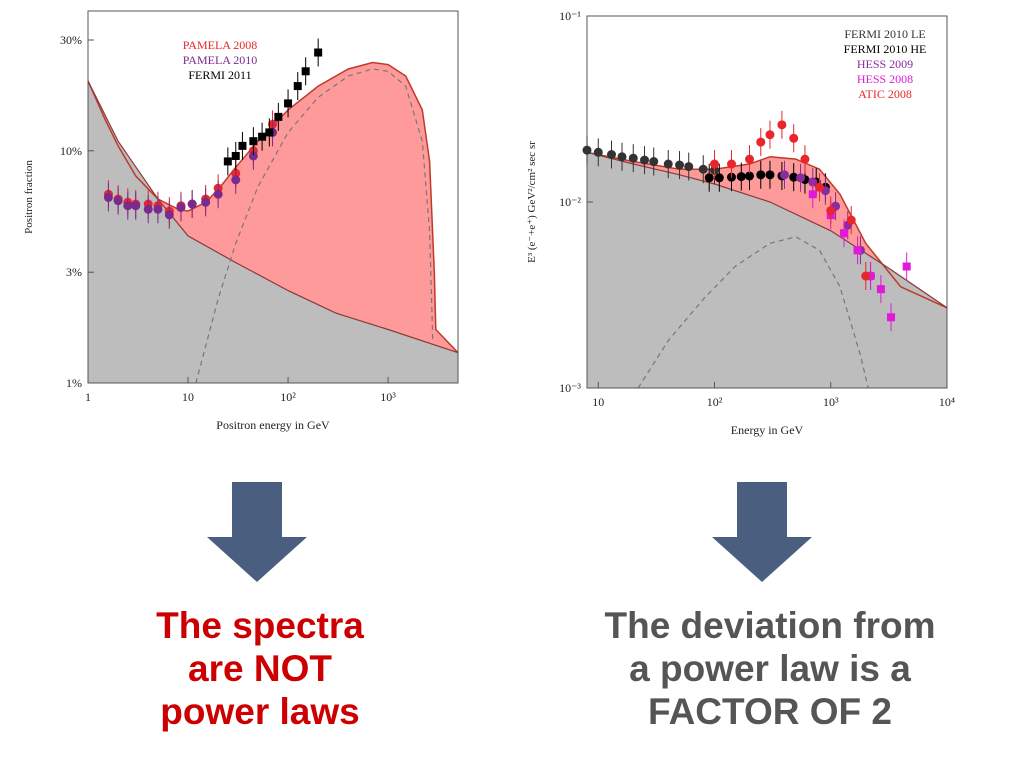 Image resolution: width=1024 pixels, height=768 pixels. What do you see at coordinates (220, 45) in the screenshot?
I see `legend-entry: PAMELA 2008` at bounding box center [220, 45].